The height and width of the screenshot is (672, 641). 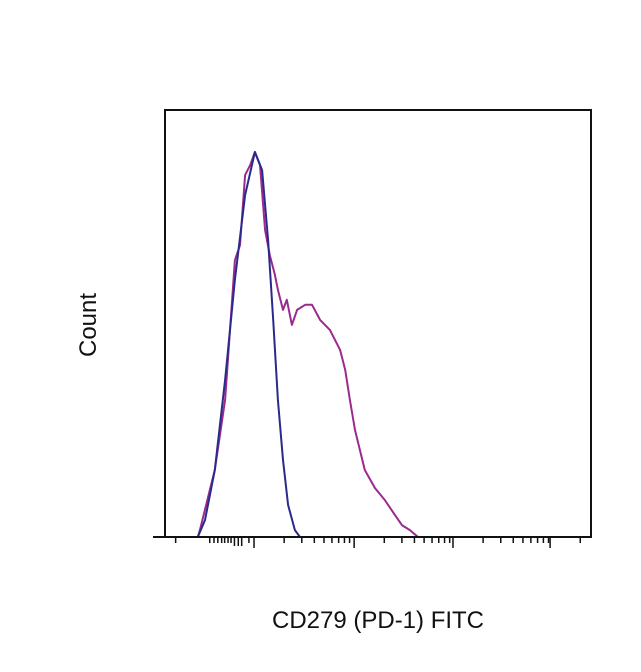 What do you see at coordinates (378, 620) in the screenshot?
I see `x-axis-label: CD279 (PD-1) FITC` at bounding box center [378, 620].